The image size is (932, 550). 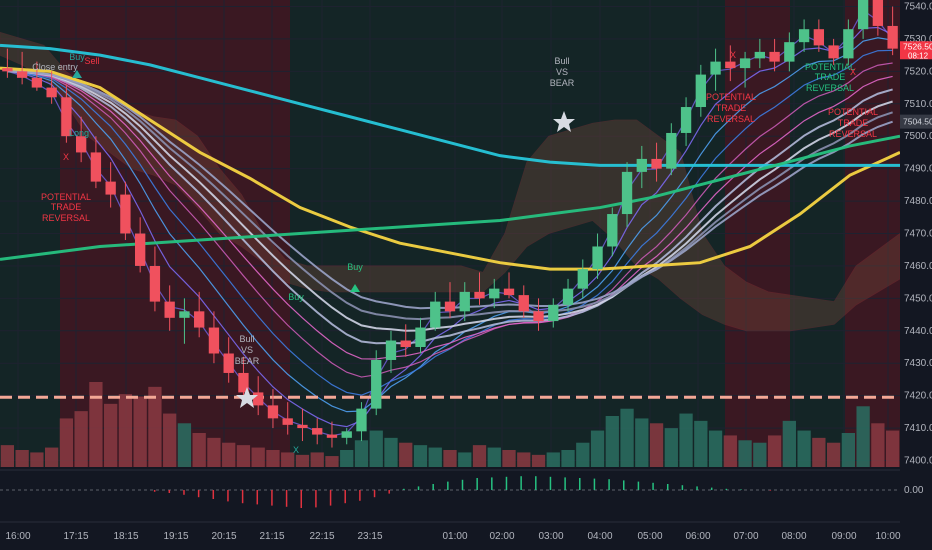 I want to click on x-tick-label: 21:15, so click(x=271, y=536).